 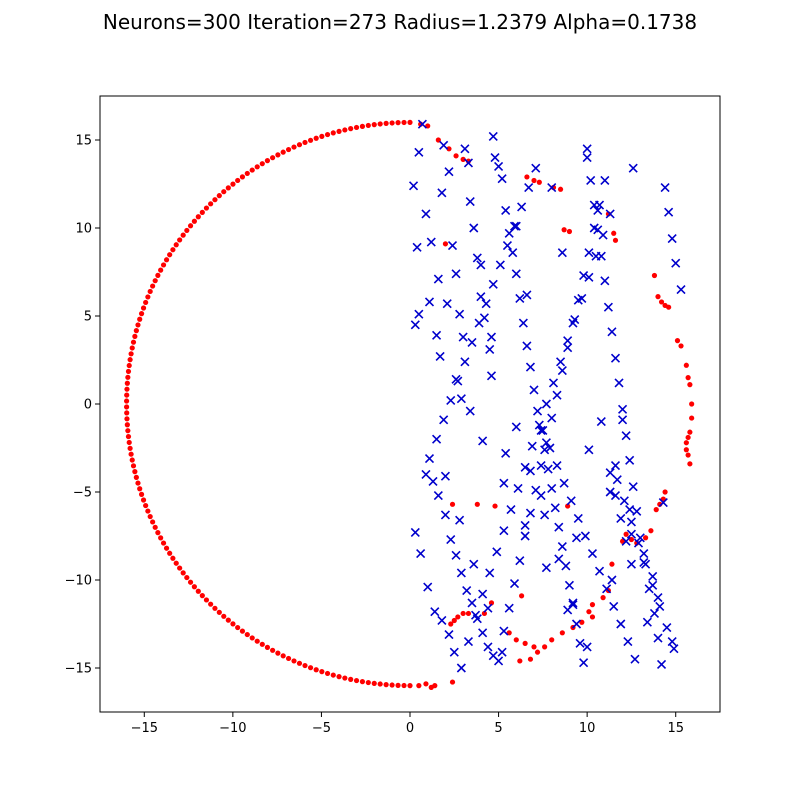 I want to click on y-tick-label: 10, so click(x=83, y=229).